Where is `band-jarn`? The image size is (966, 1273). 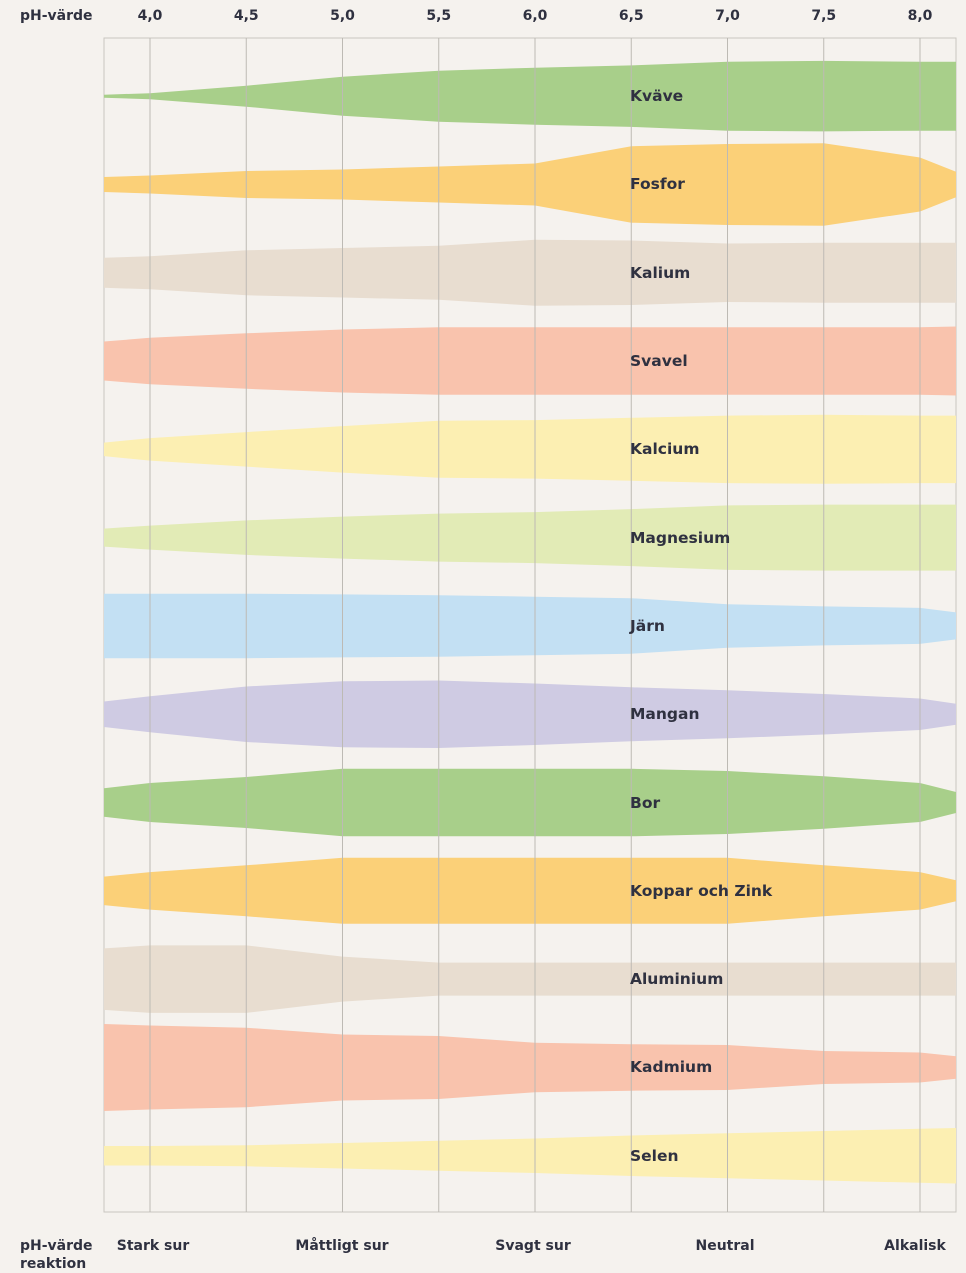 band-jarn is located at coordinates (530, 626).